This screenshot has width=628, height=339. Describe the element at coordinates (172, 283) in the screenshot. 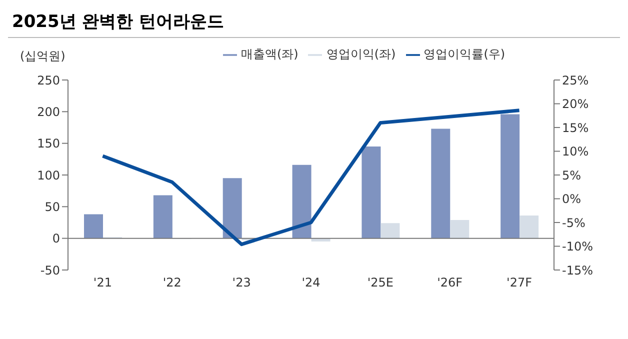

I see `x-tick-label: '22` at that location.